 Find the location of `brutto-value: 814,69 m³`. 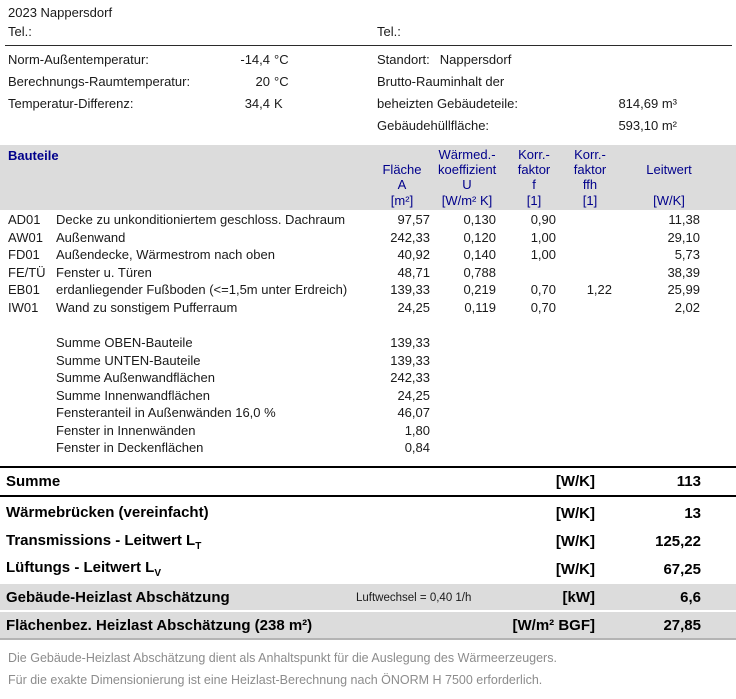

brutto-value: 814,69 m³ is located at coordinates (647, 103).